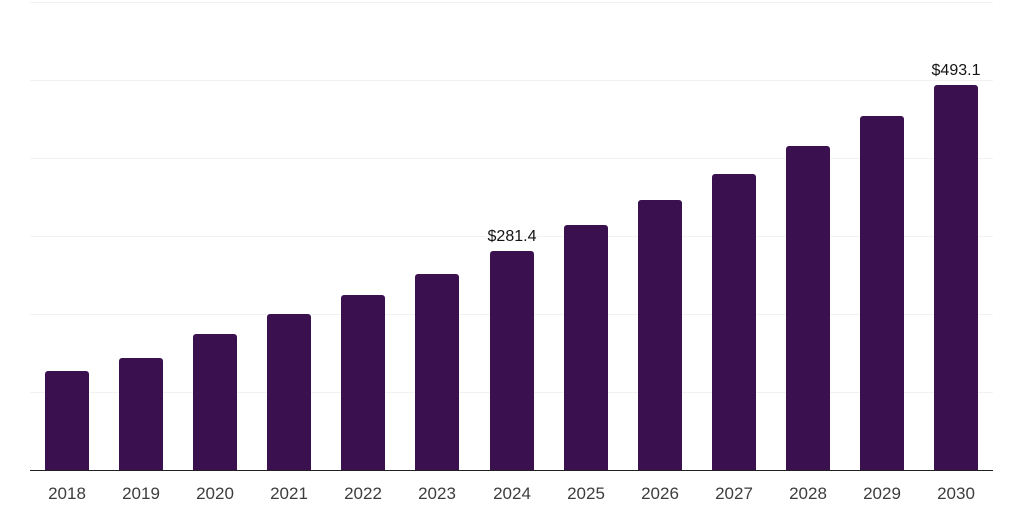  I want to click on bar-2027, so click(734, 322).